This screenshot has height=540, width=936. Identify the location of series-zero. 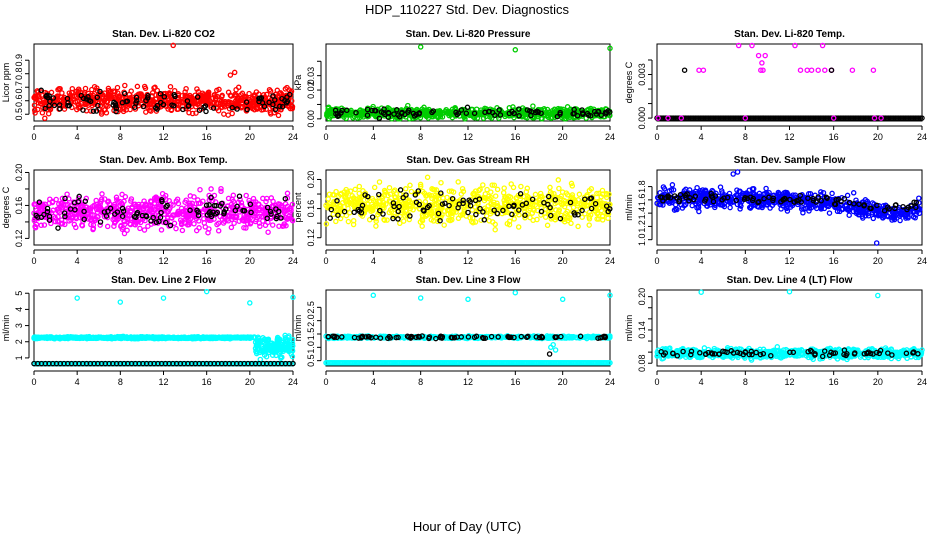
(789, 118).